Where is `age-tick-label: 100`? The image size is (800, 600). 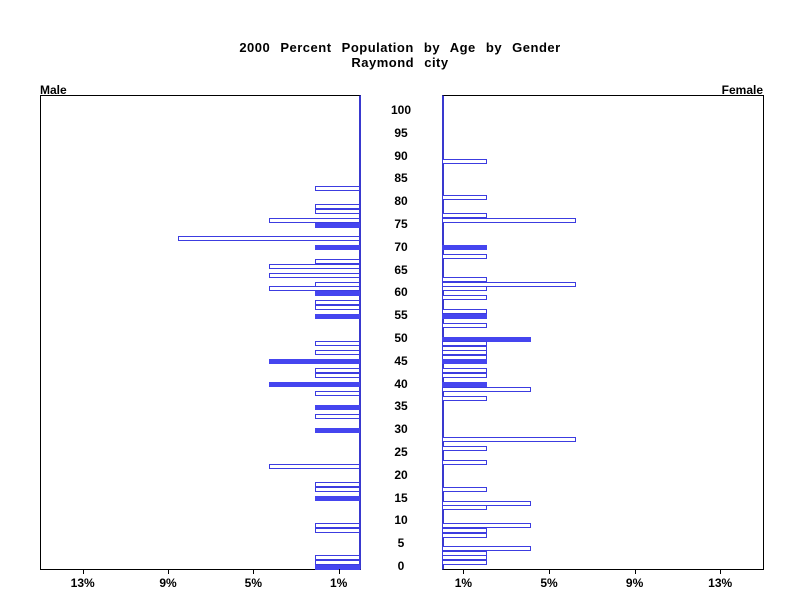
age-tick-label: 100 is located at coordinates (401, 110).